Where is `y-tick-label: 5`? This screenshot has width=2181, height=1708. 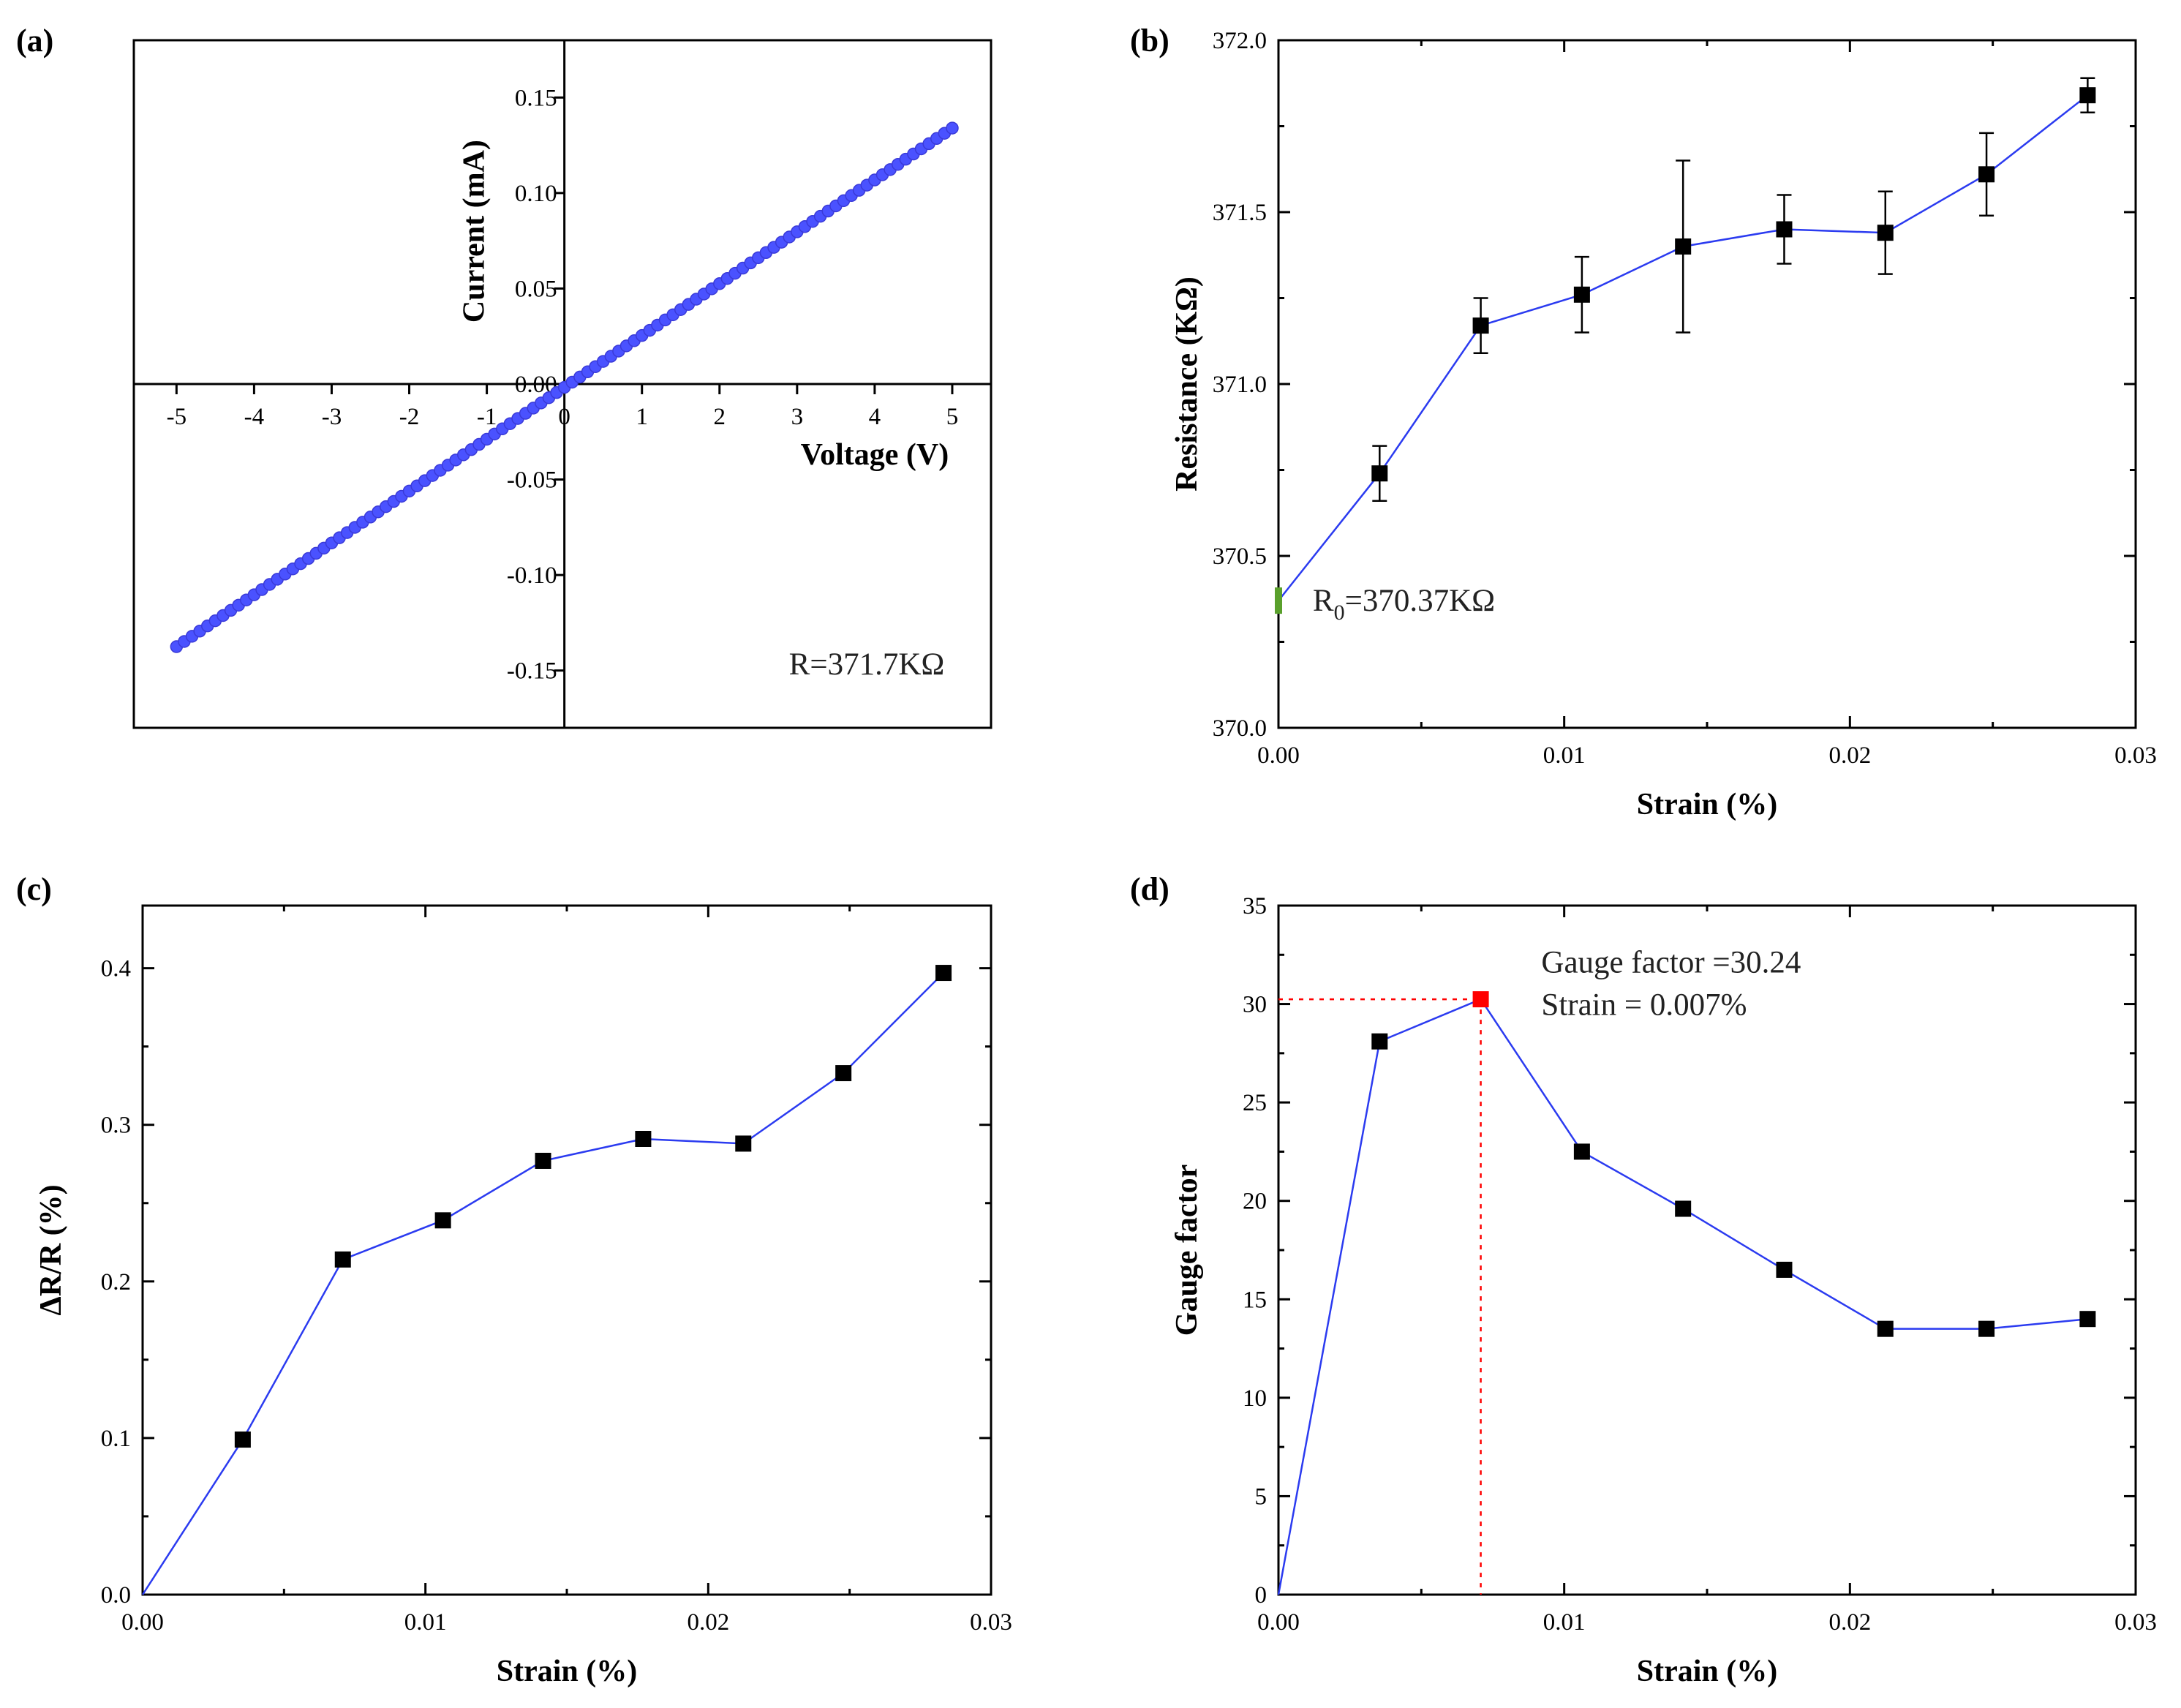 y-tick-label: 5 is located at coordinates (1261, 1496).